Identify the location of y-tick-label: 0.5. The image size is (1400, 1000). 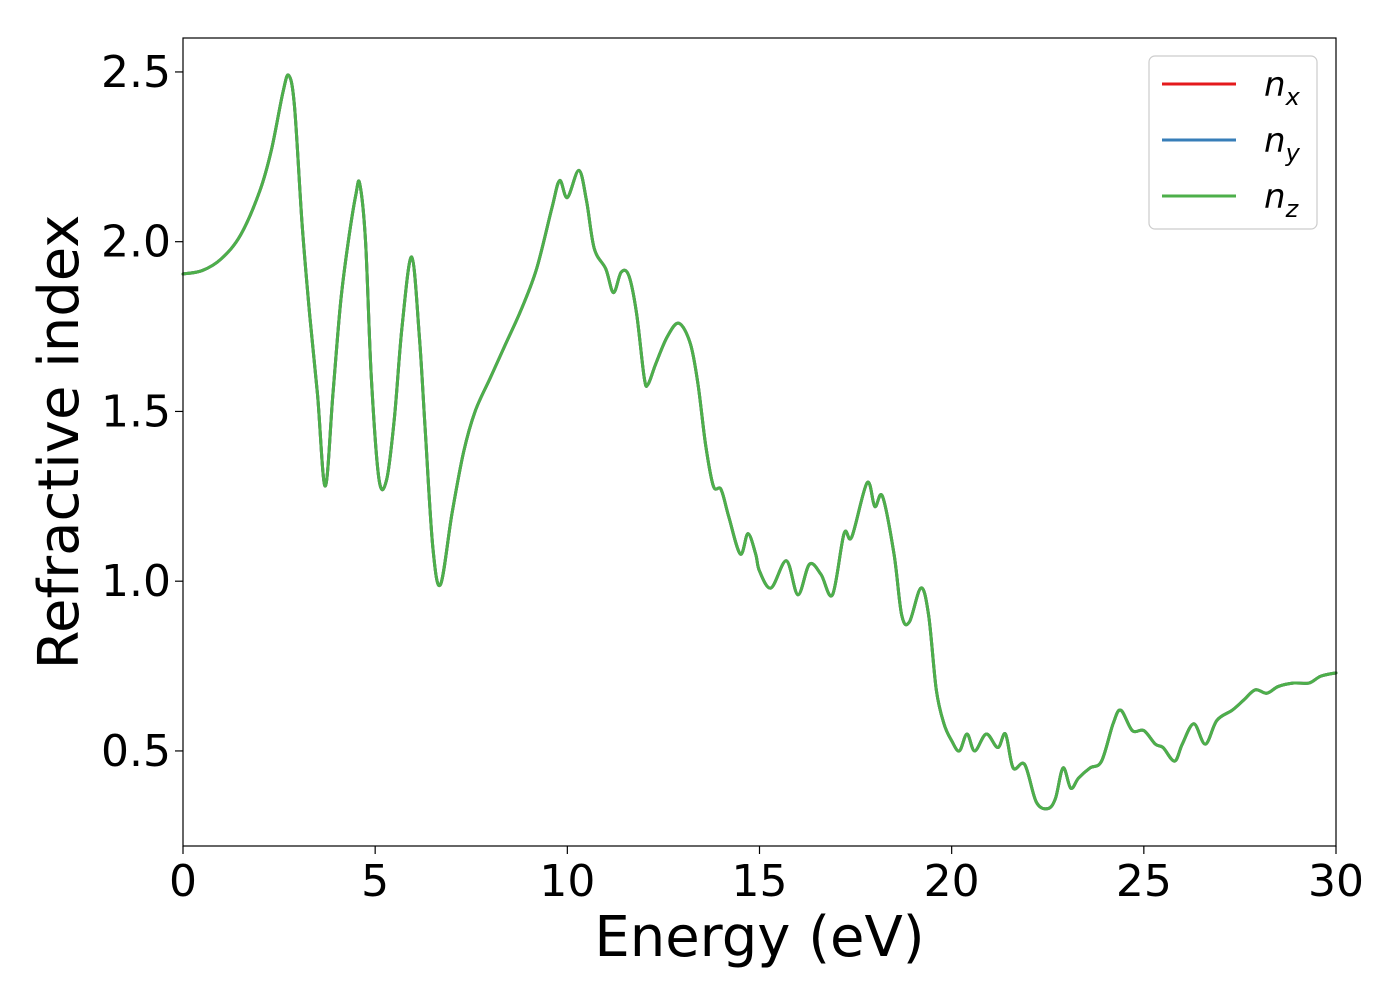
(136, 751).